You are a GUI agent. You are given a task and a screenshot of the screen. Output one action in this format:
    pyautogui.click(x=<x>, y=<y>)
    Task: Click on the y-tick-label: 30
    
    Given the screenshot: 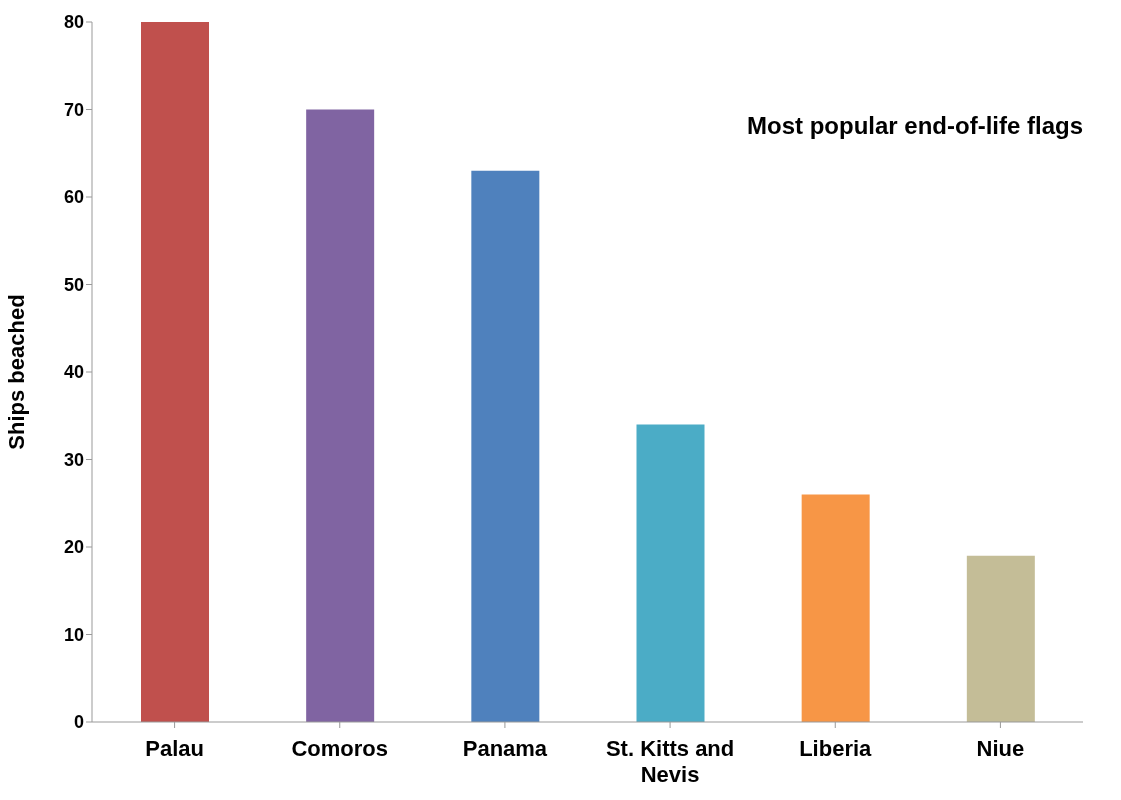 What is the action you would take?
    pyautogui.click(x=73, y=459)
    